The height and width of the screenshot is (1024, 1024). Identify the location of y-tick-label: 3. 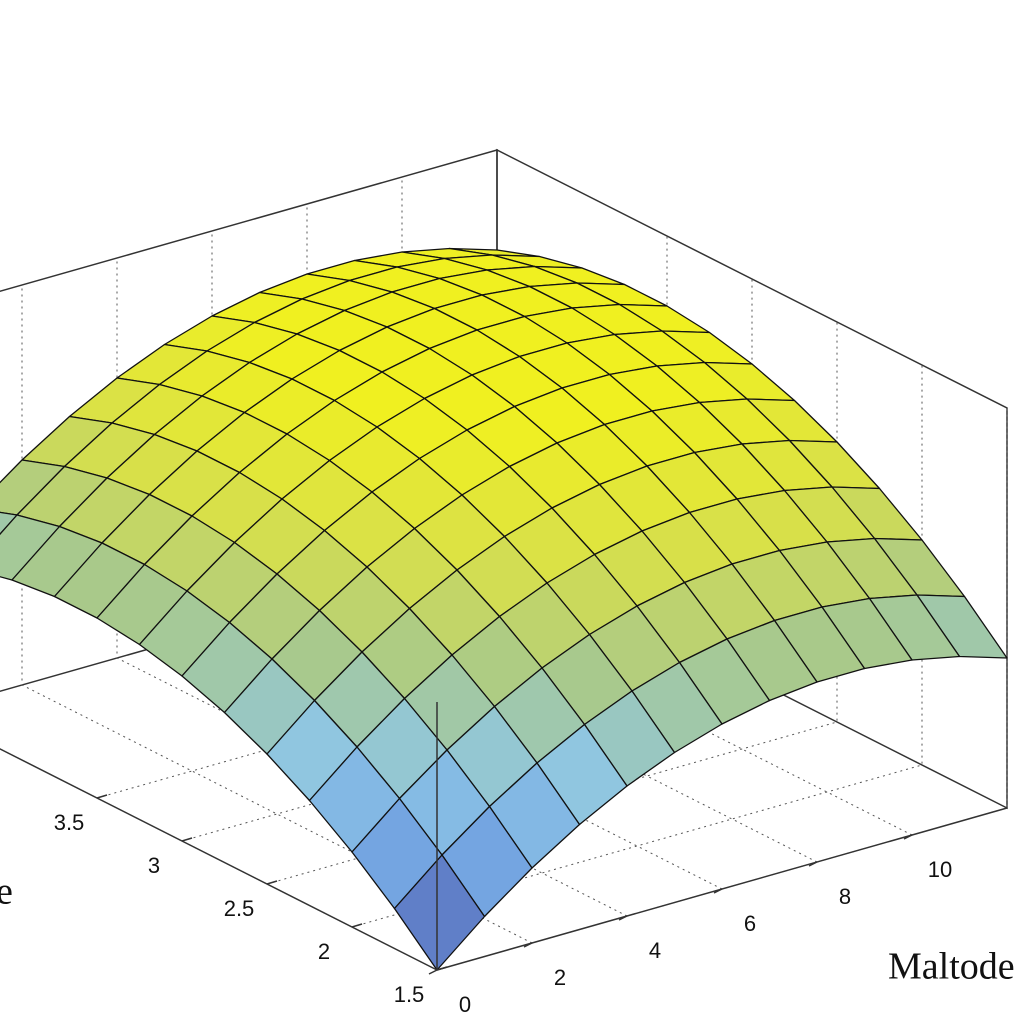
(154, 865).